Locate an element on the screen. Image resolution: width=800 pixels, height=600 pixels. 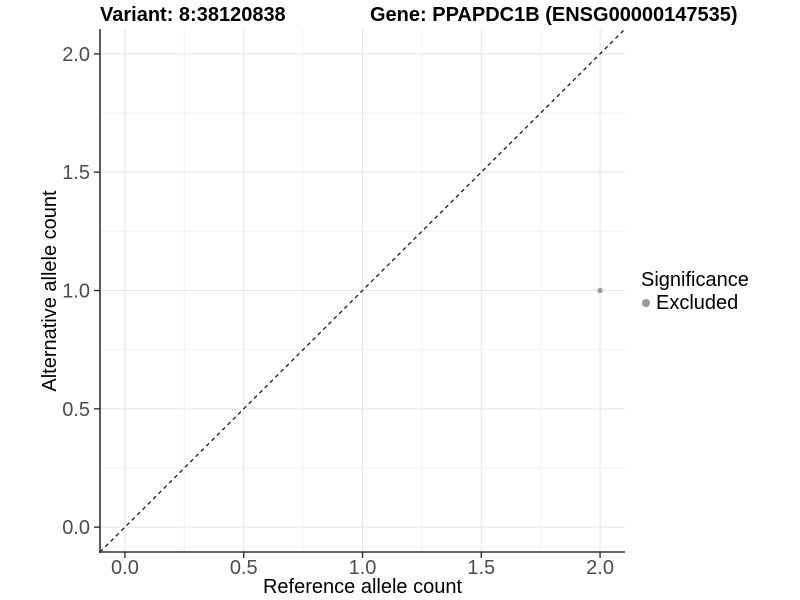
legend-items: Excluded is located at coordinates (695, 303).